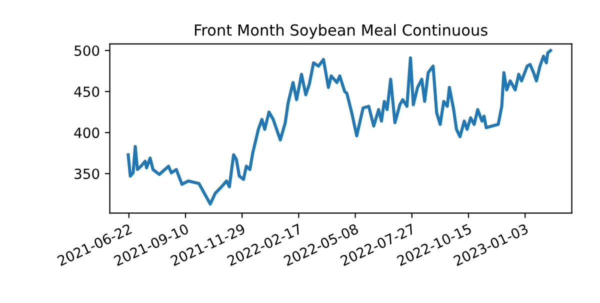 The width and height of the screenshot is (600, 303). What do you see at coordinates (341, 31) in the screenshot?
I see `chart-title: Front Month Soybean Meal Continuous` at bounding box center [341, 31].